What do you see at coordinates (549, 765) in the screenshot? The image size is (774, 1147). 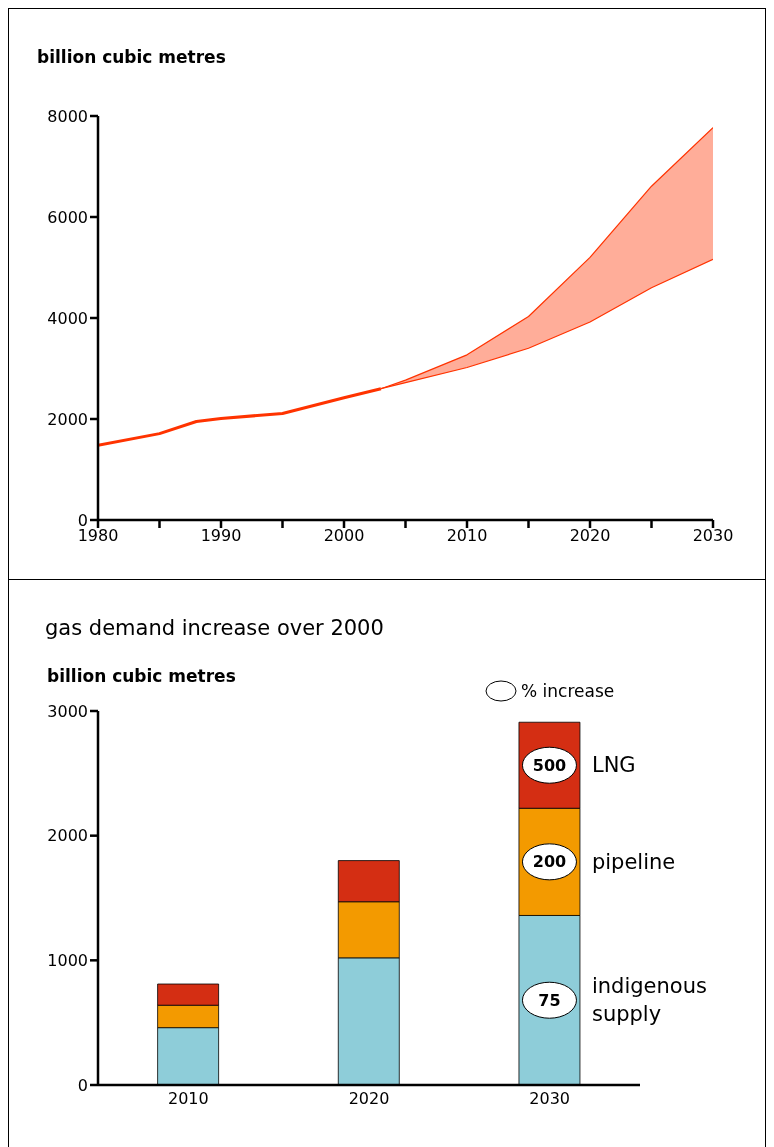 I see `annotation: 500` at bounding box center [549, 765].